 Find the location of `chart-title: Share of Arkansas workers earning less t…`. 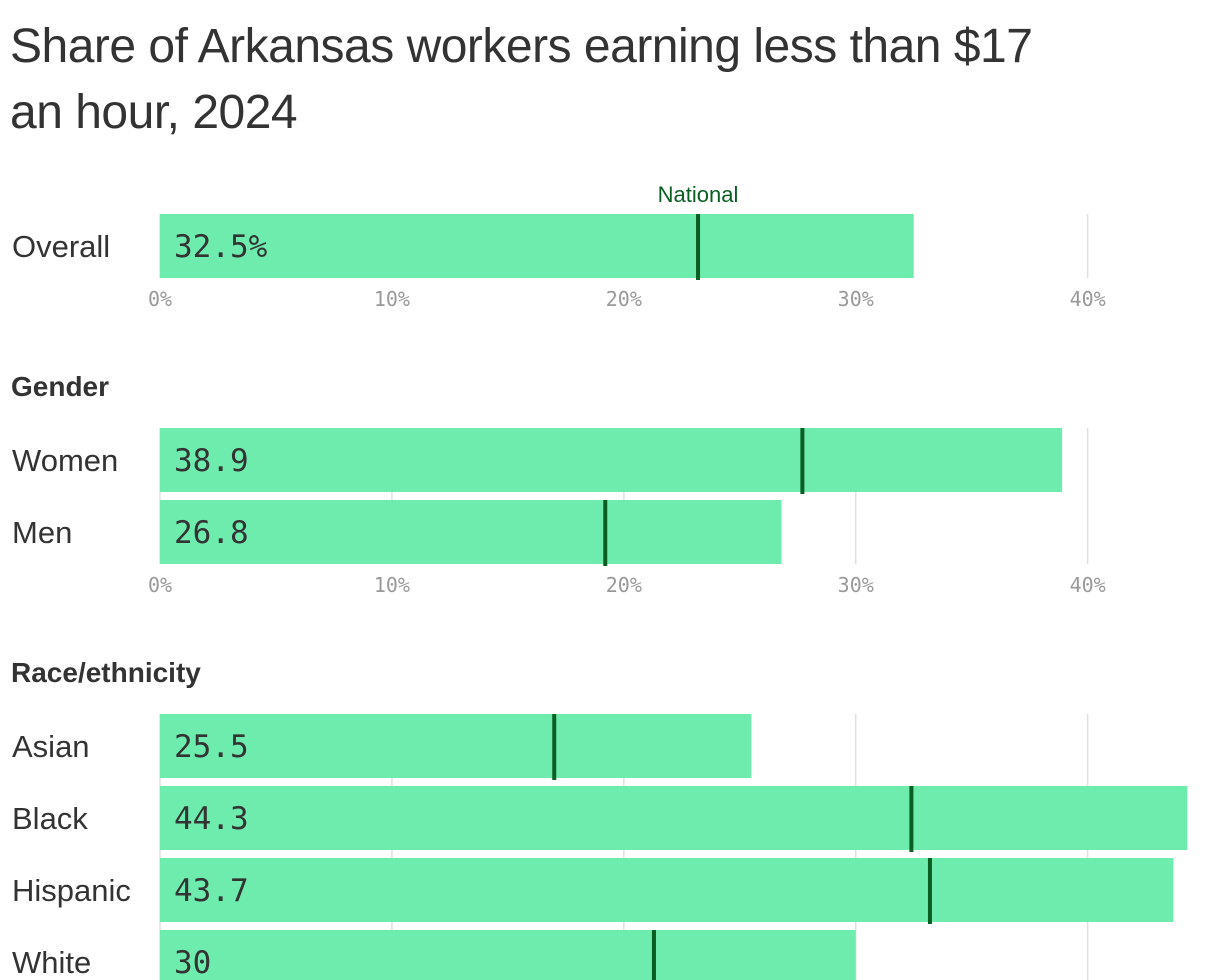

chart-title: Share of Arkansas workers earning less t… is located at coordinates (521, 79).